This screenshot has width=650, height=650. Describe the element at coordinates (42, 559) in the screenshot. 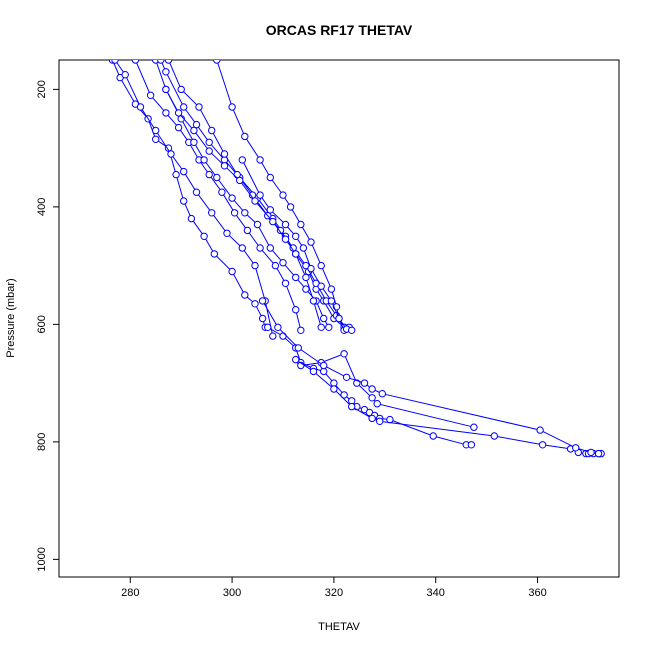

I see `y-tick-label: 1000` at that location.